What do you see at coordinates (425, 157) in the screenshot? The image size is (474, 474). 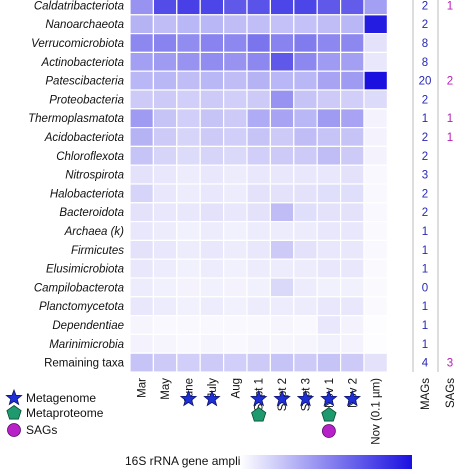 I see `mags-count: 2` at bounding box center [425, 157].